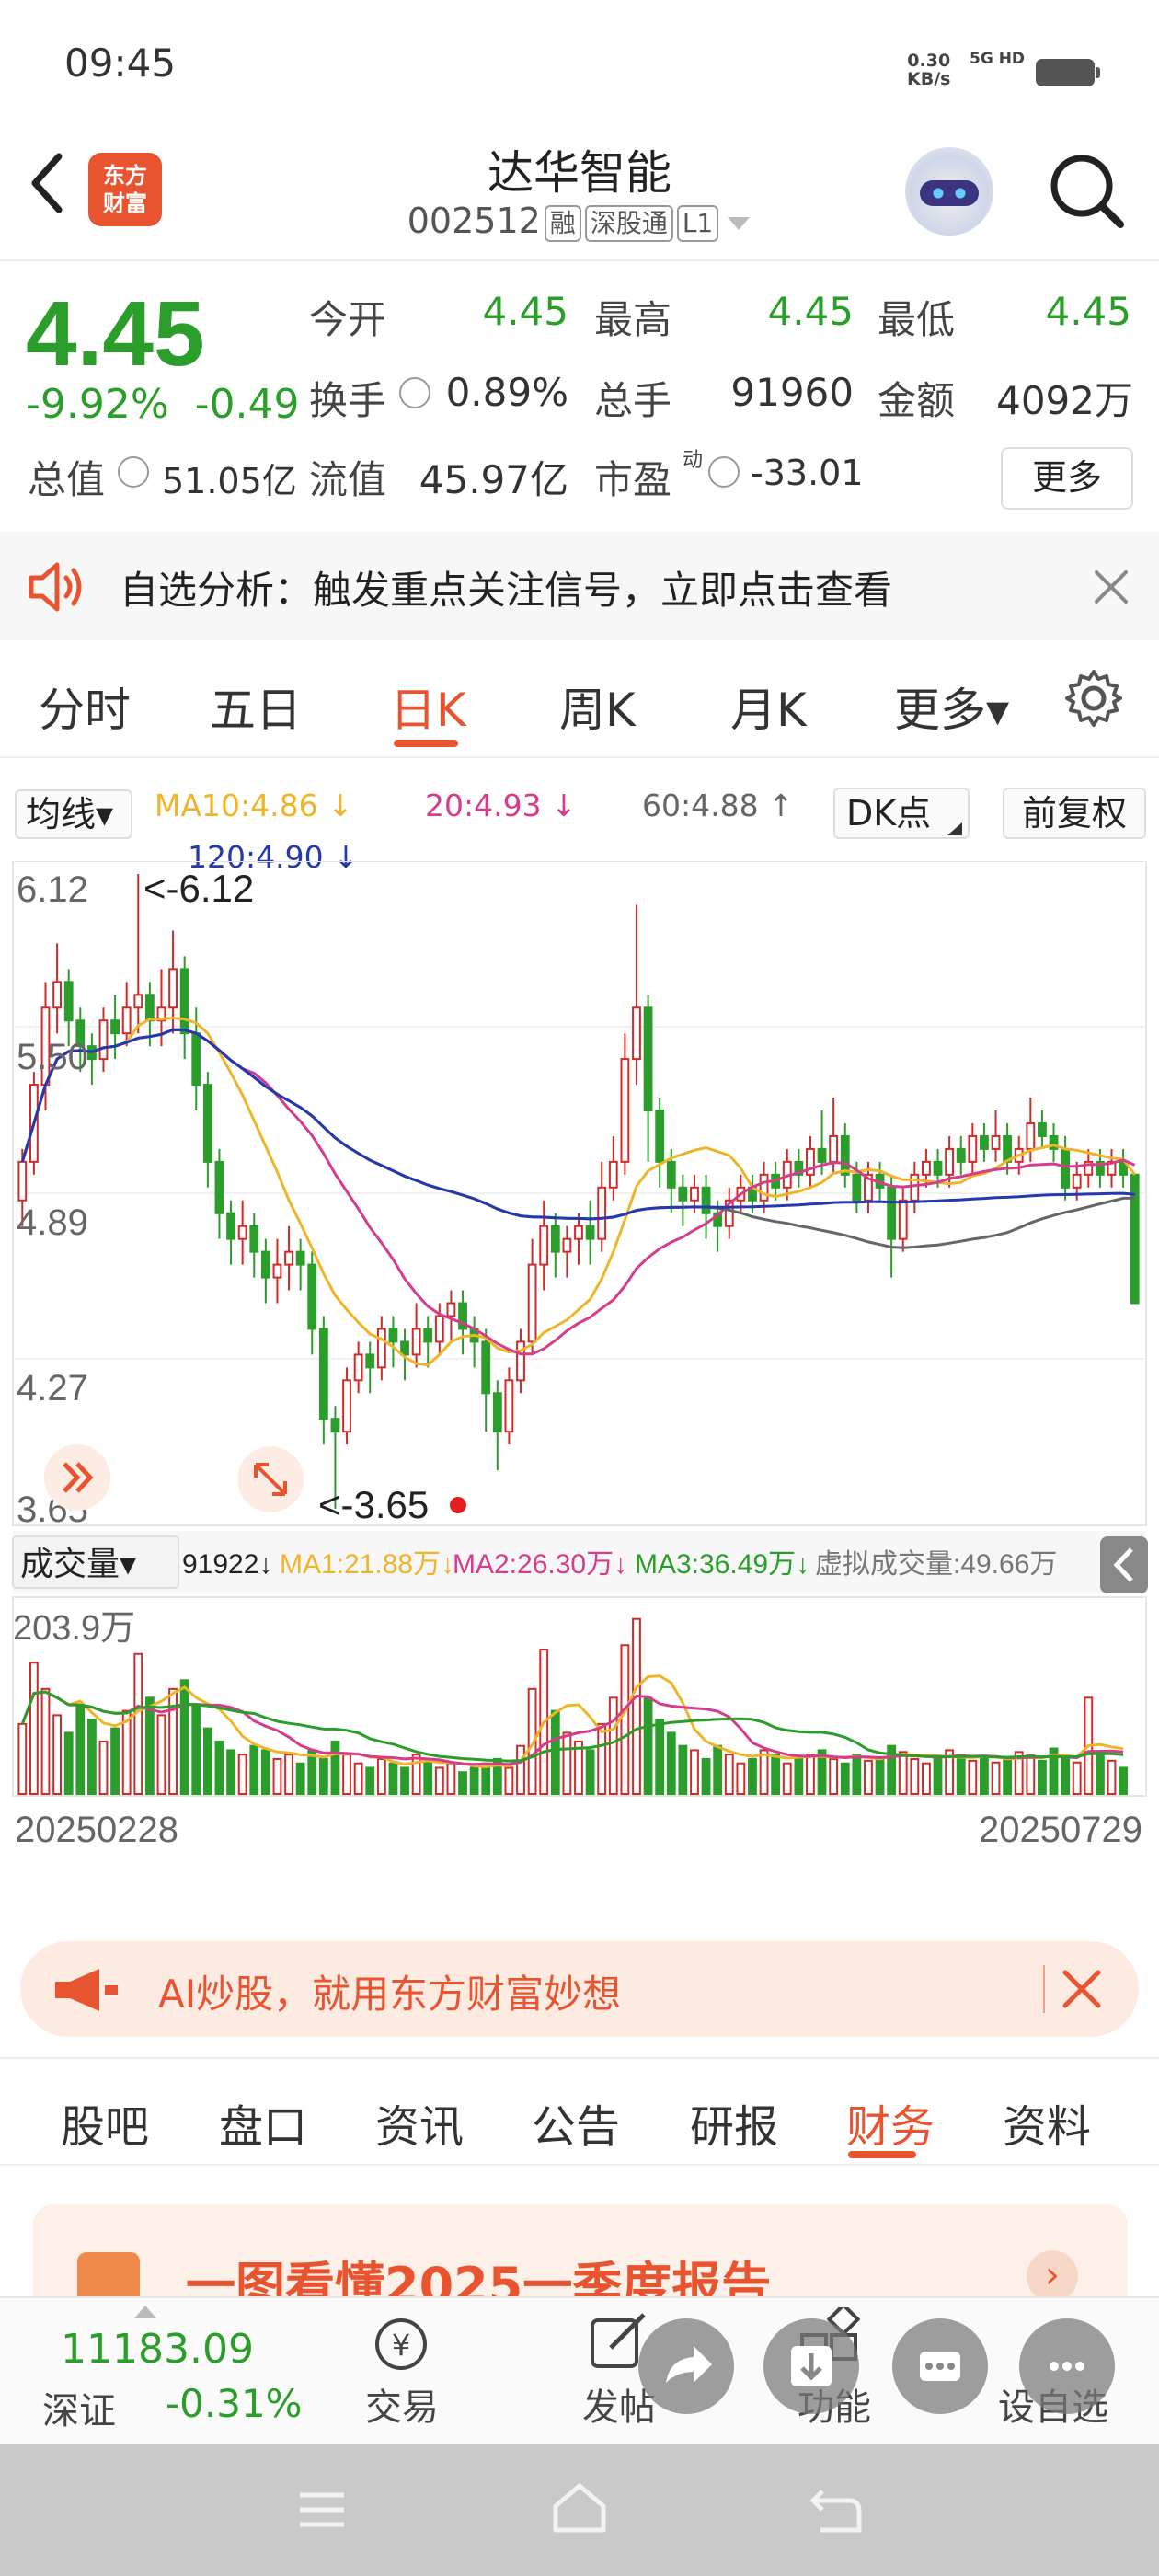 This screenshot has height=2576, width=1159. What do you see at coordinates (811, 2366) in the screenshot?
I see `download-fab` at bounding box center [811, 2366].